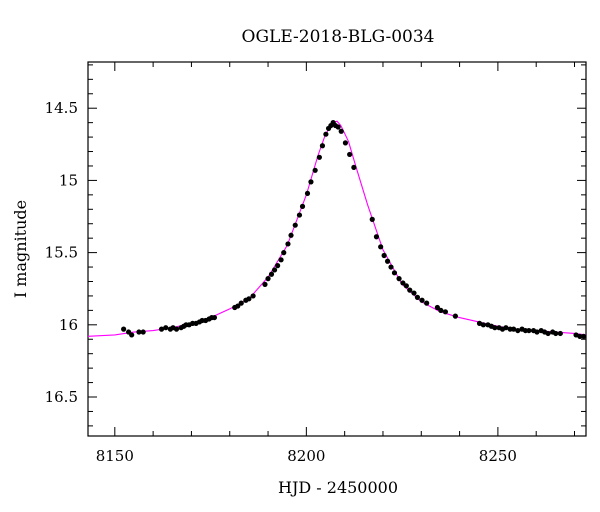 This screenshot has height=512, width=600. Describe the element at coordinates (61, 108) in the screenshot. I see `y-tick-label: 14.5` at that location.